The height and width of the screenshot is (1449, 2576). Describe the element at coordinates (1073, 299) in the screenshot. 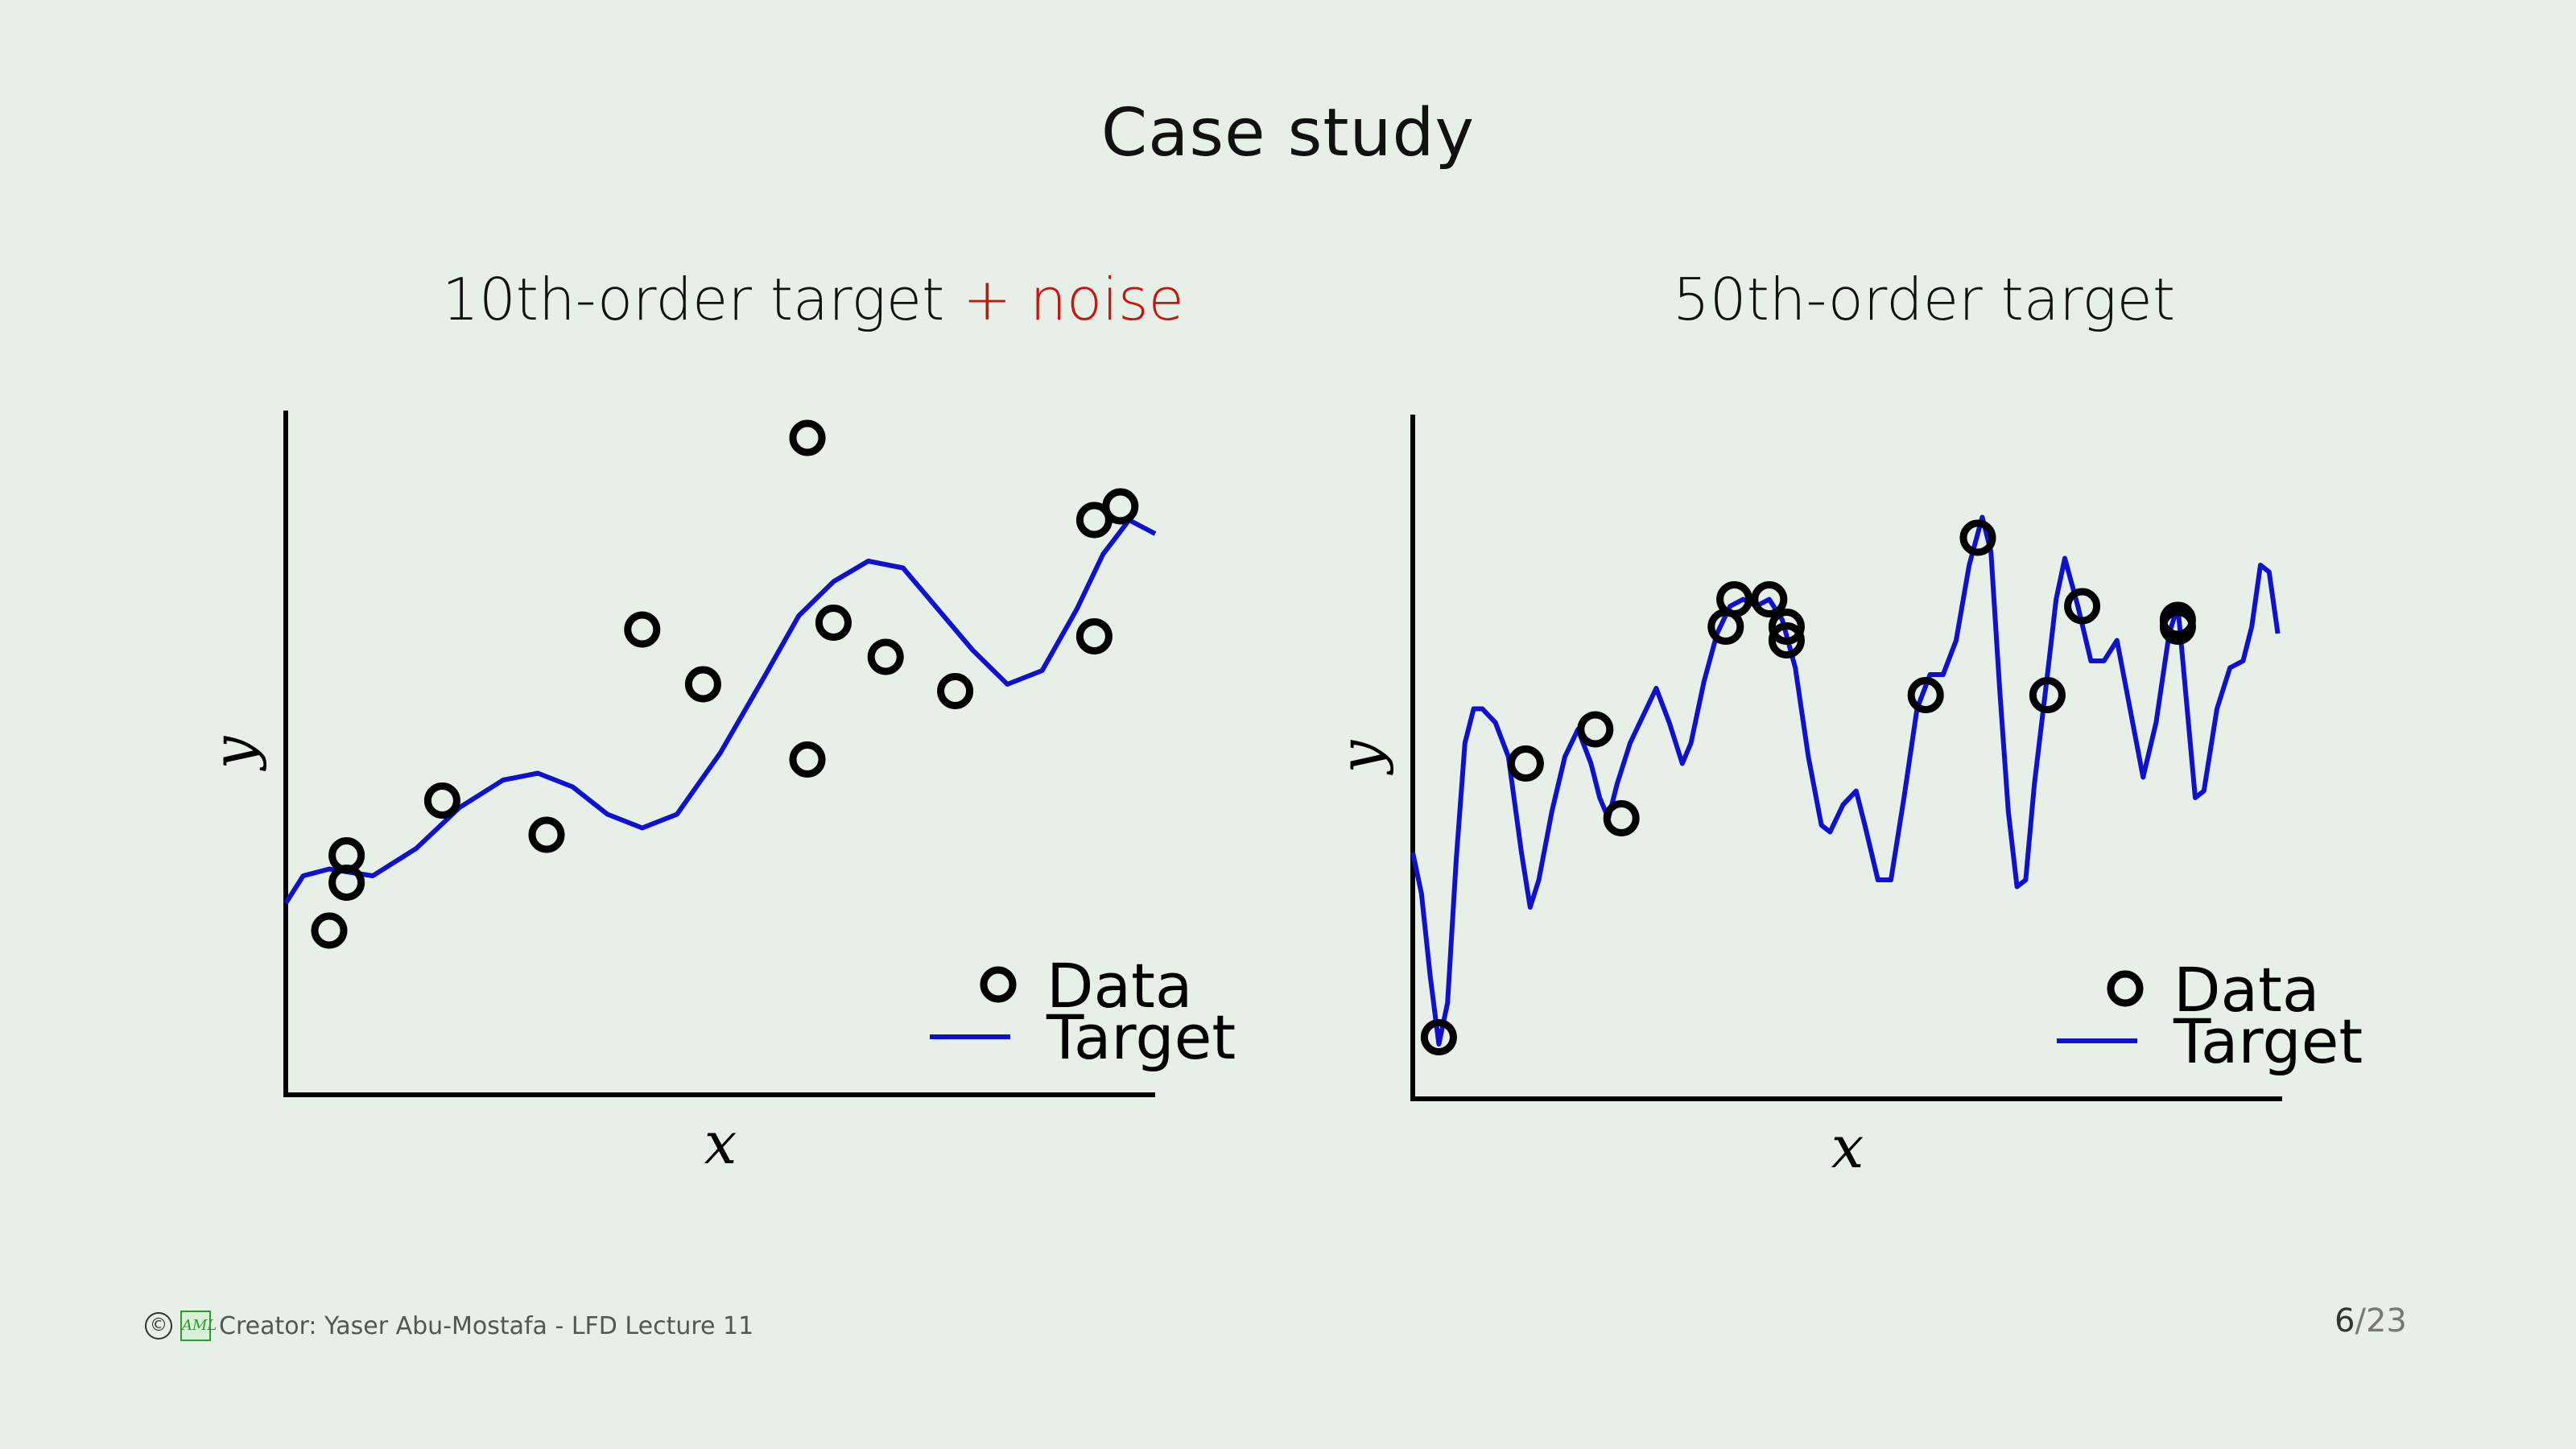

I see `left-chart-title-noise: + noise` at that location.